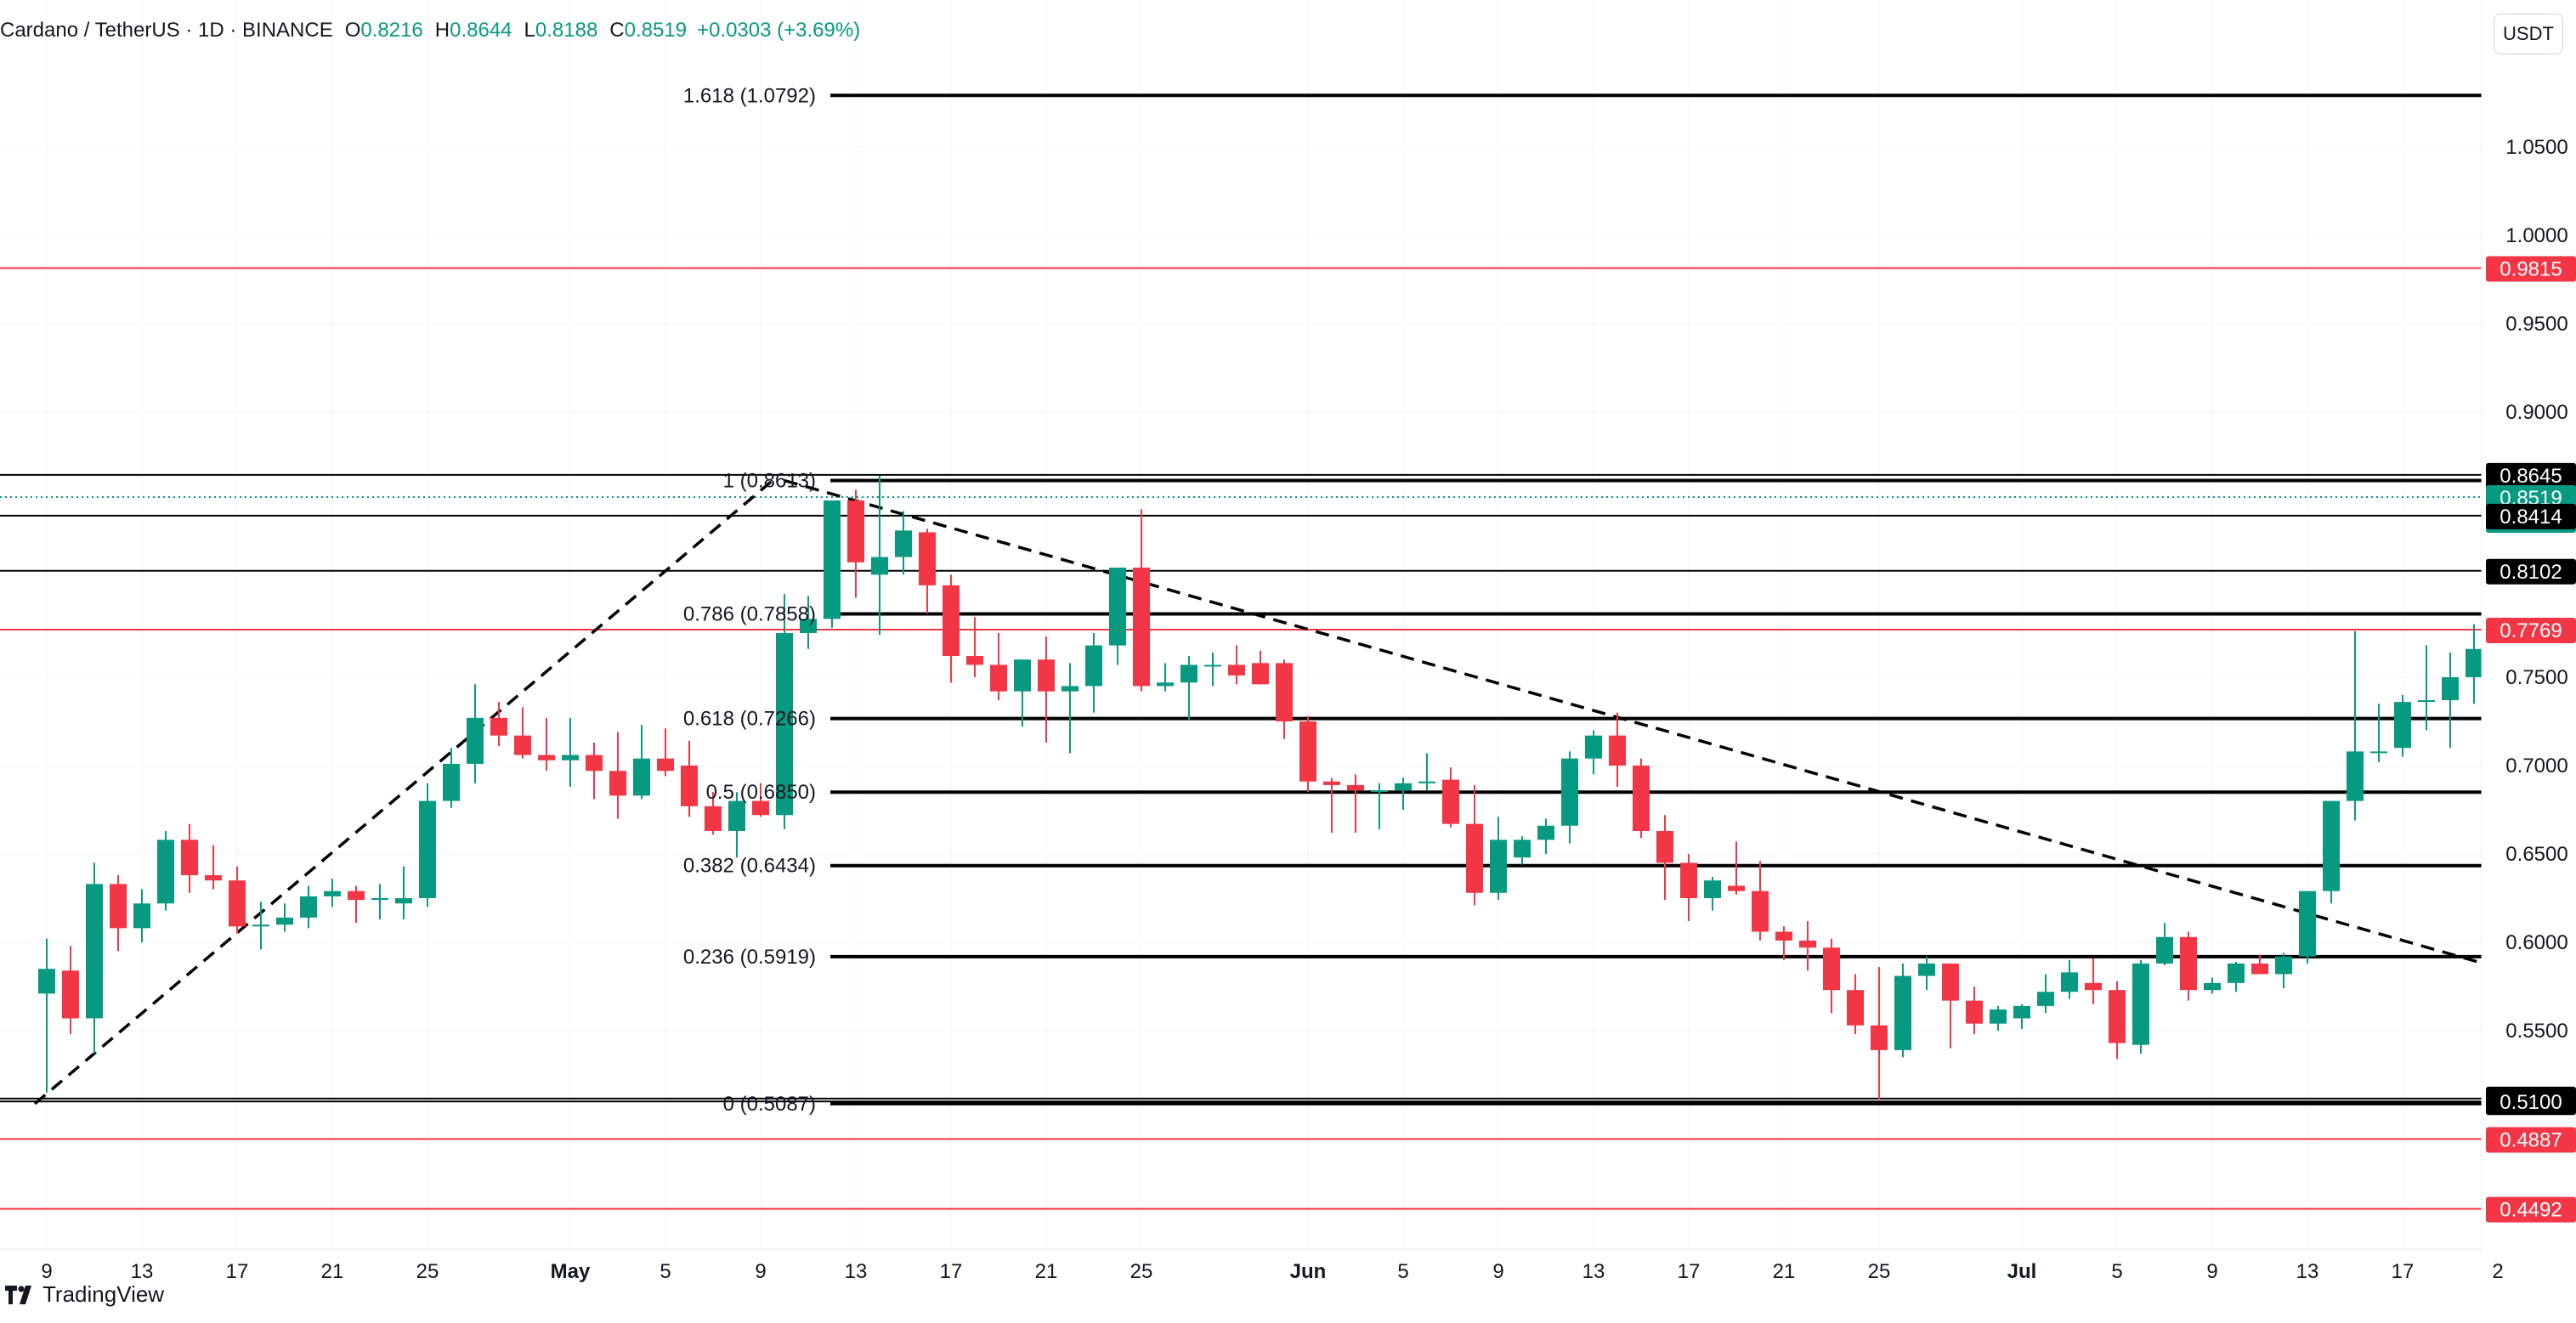 This screenshot has height=1323, width=2576. I want to click on fib-label: 0.786 (0.7858), so click(749, 614).